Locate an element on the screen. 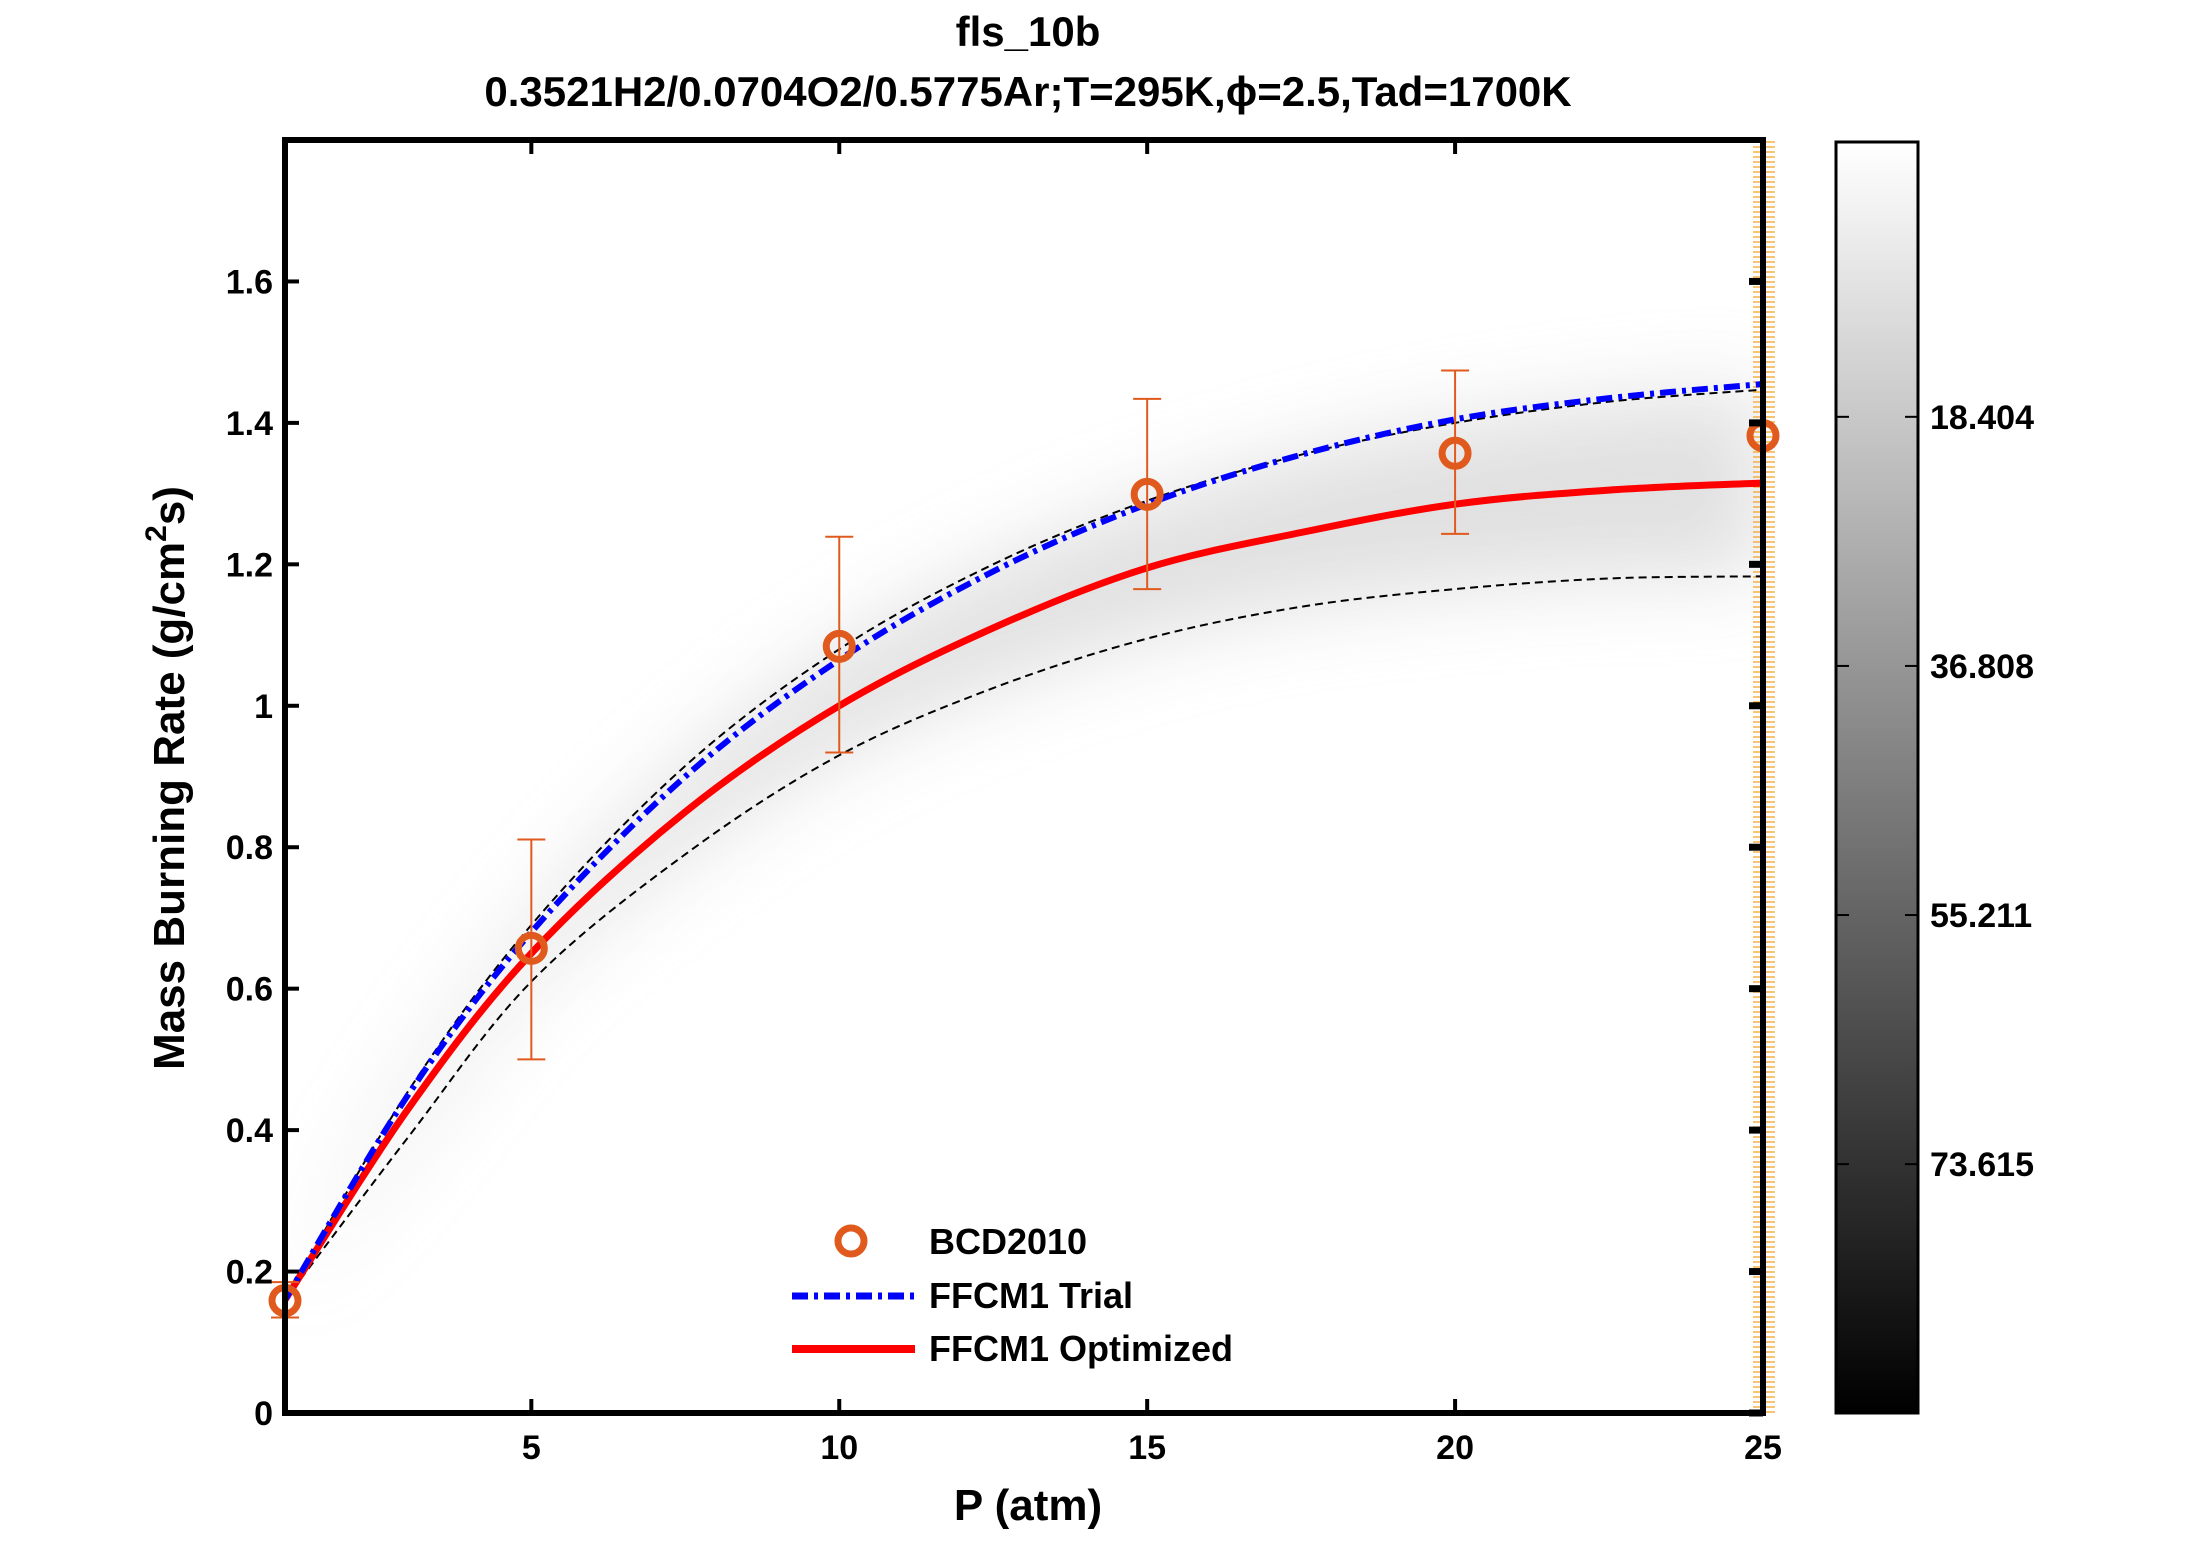  legend-label-trial: FFCM1 Trial is located at coordinates (1031, 1295).